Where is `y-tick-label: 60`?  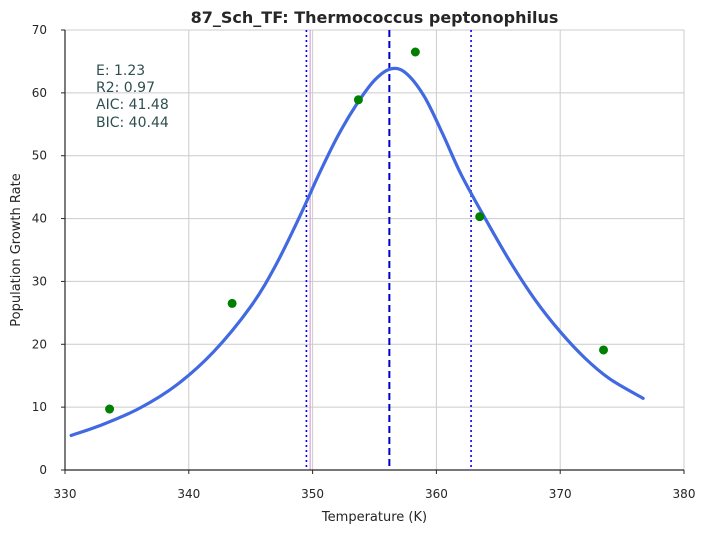
y-tick-label: 60 is located at coordinates (39, 93).